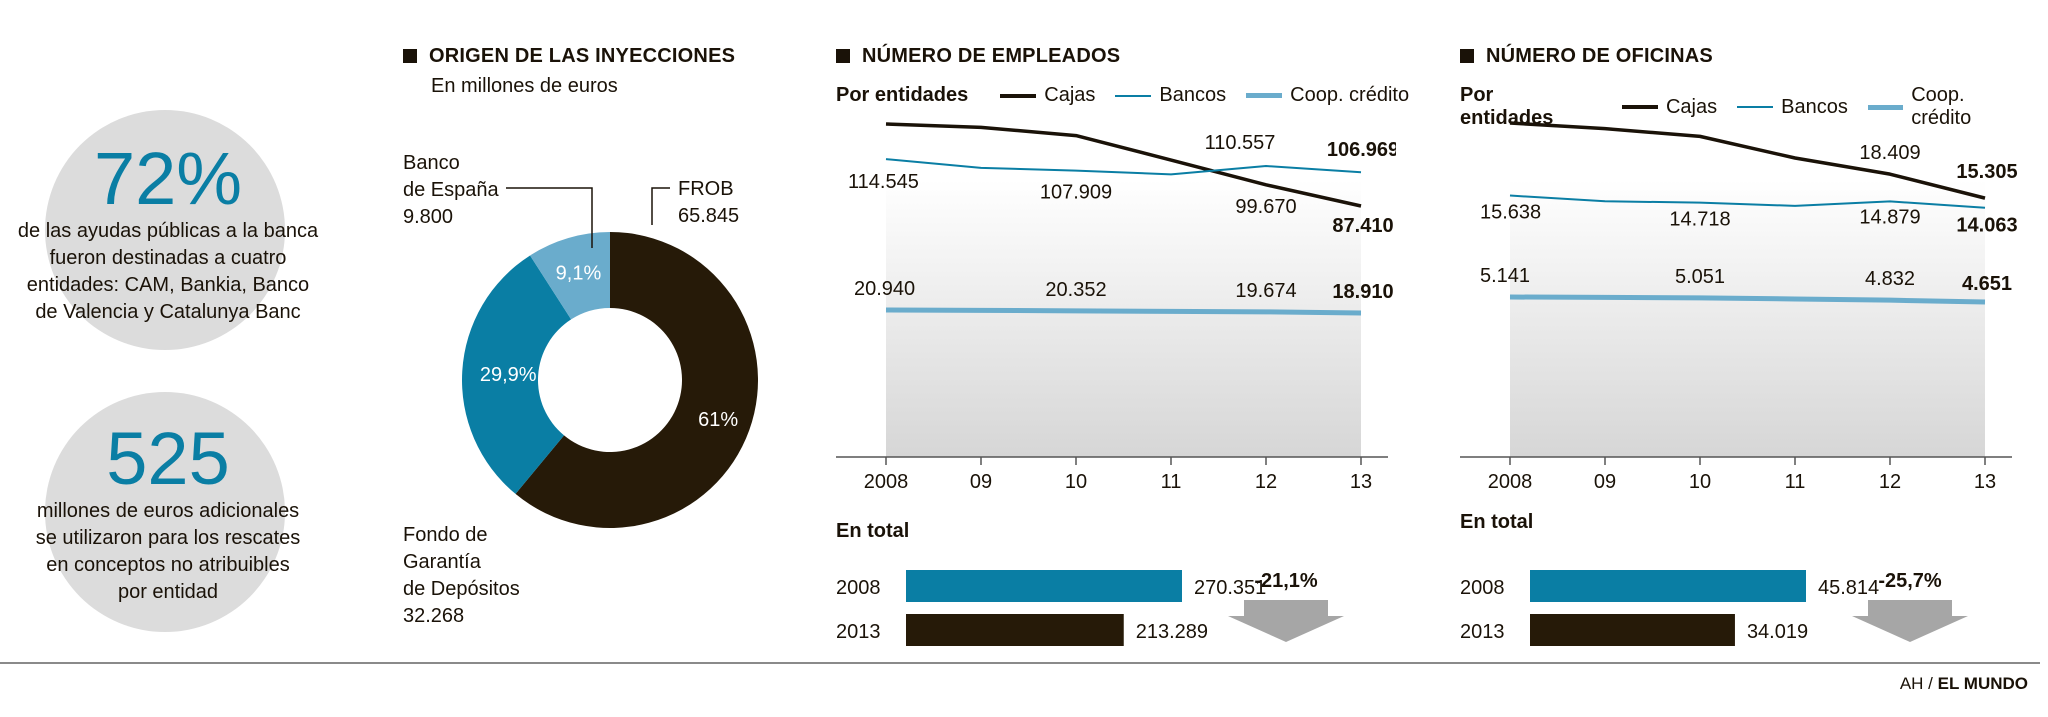 This screenshot has width=2048, height=717. What do you see at coordinates (1699, 220) in the screenshot?
I see `data-label: 14.718` at bounding box center [1699, 220].